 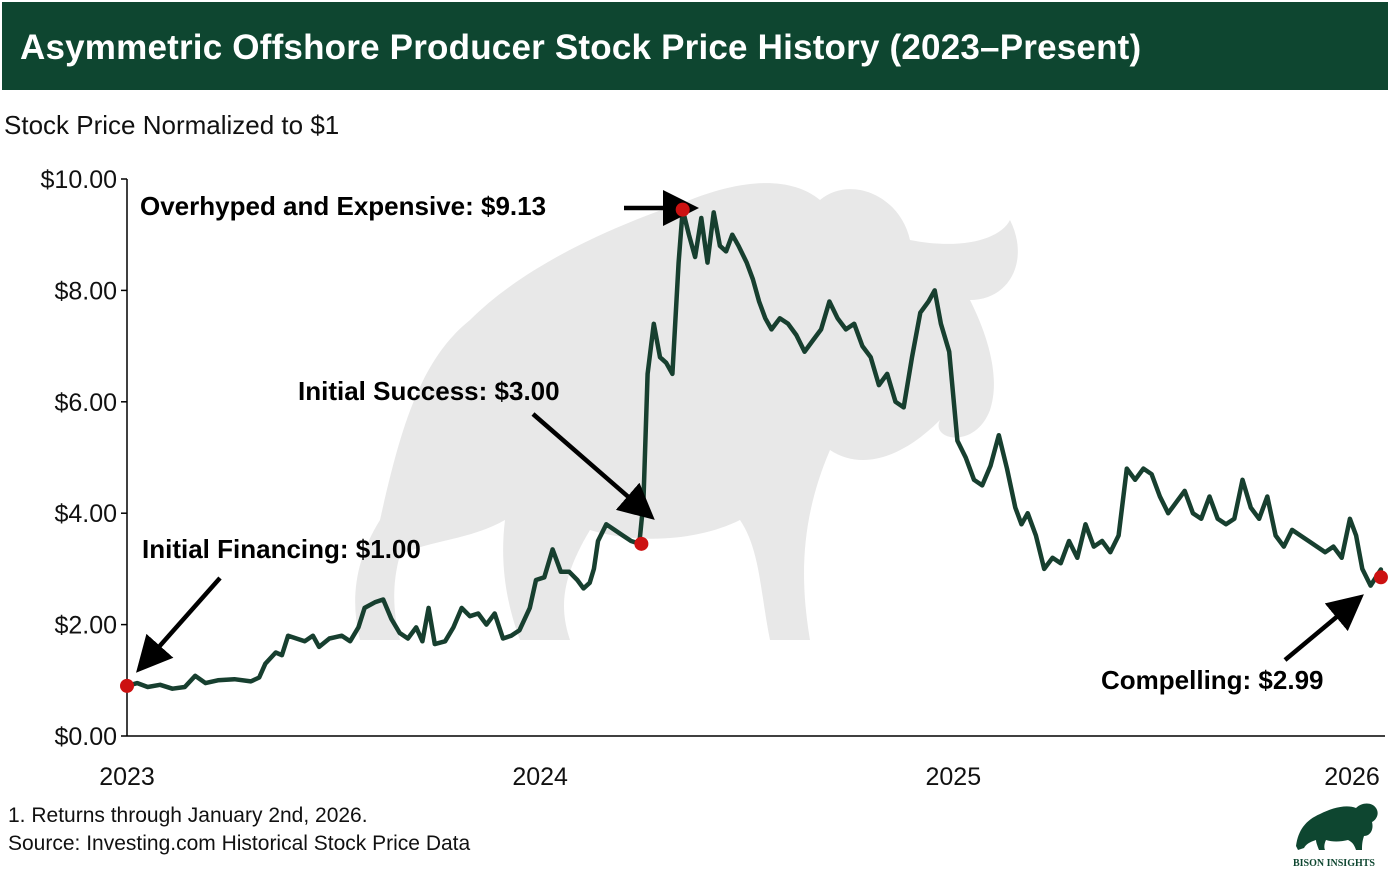 I want to click on footnote-returns: 1. Returns through January 2nd, 2026., so click(x=188, y=815).